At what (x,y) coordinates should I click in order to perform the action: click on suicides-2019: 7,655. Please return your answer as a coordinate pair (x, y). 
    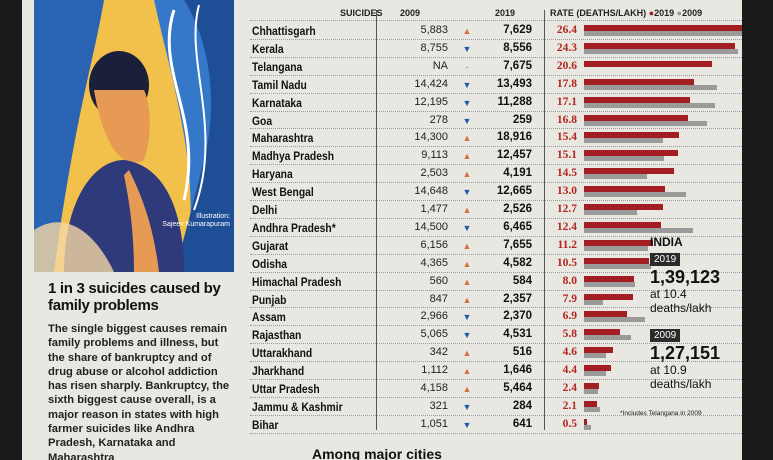
    Looking at the image, I should click on (517, 244).